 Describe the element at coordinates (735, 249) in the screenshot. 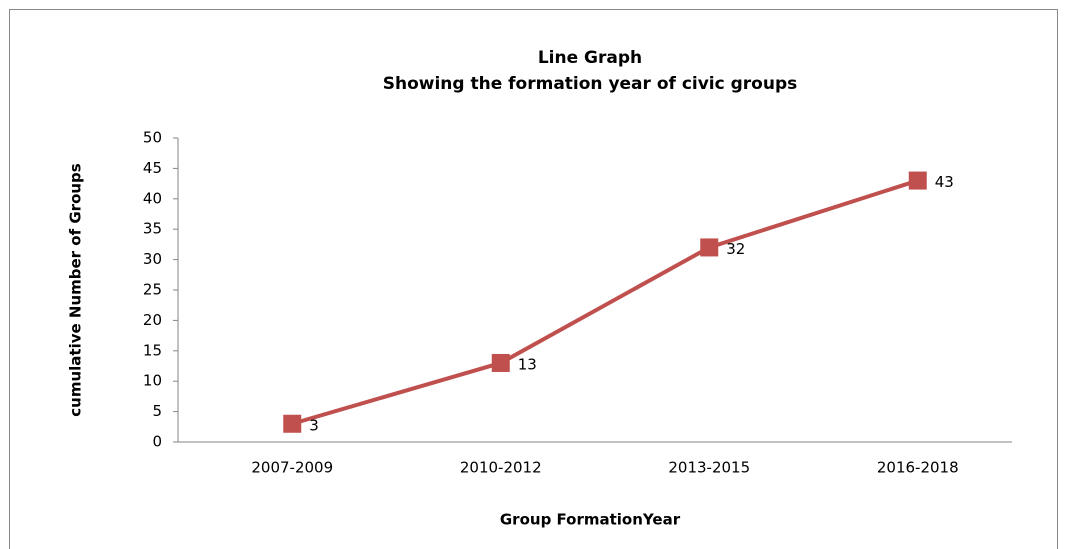

I see `data-label: 32` at that location.